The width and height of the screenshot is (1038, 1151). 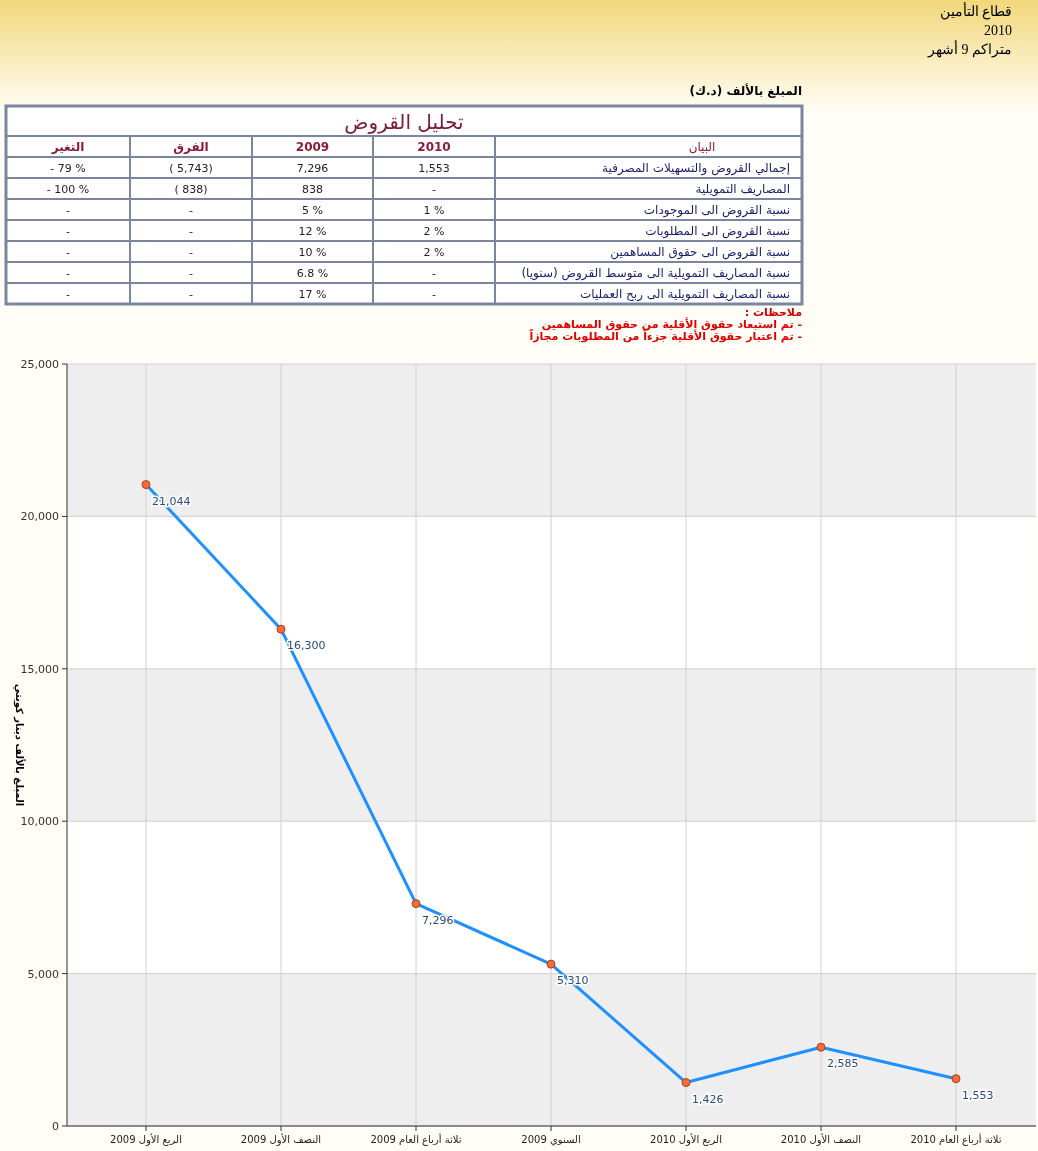 I want to click on category-label: إجمالي القروض والتسهيلات المصرفية, so click(x=696, y=168).